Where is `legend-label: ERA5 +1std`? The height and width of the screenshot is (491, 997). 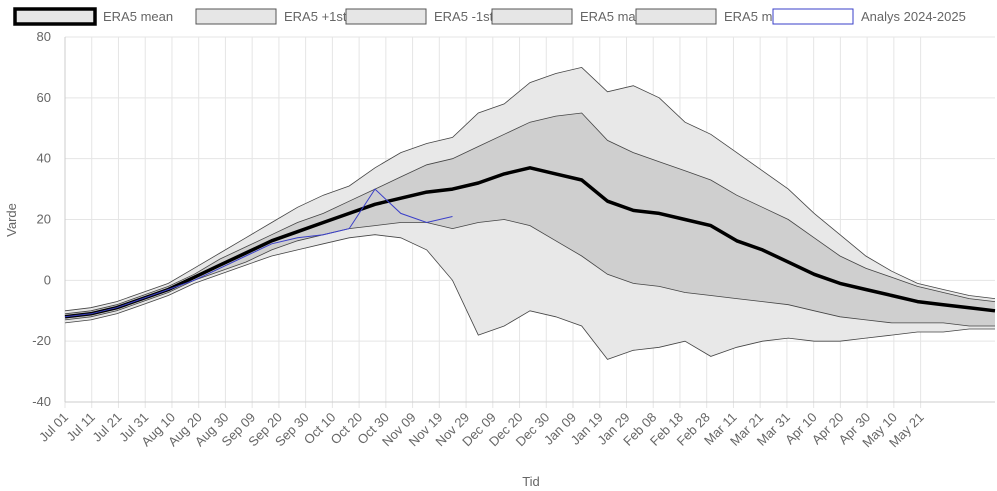 legend-label: ERA5 +1std is located at coordinates (319, 16).